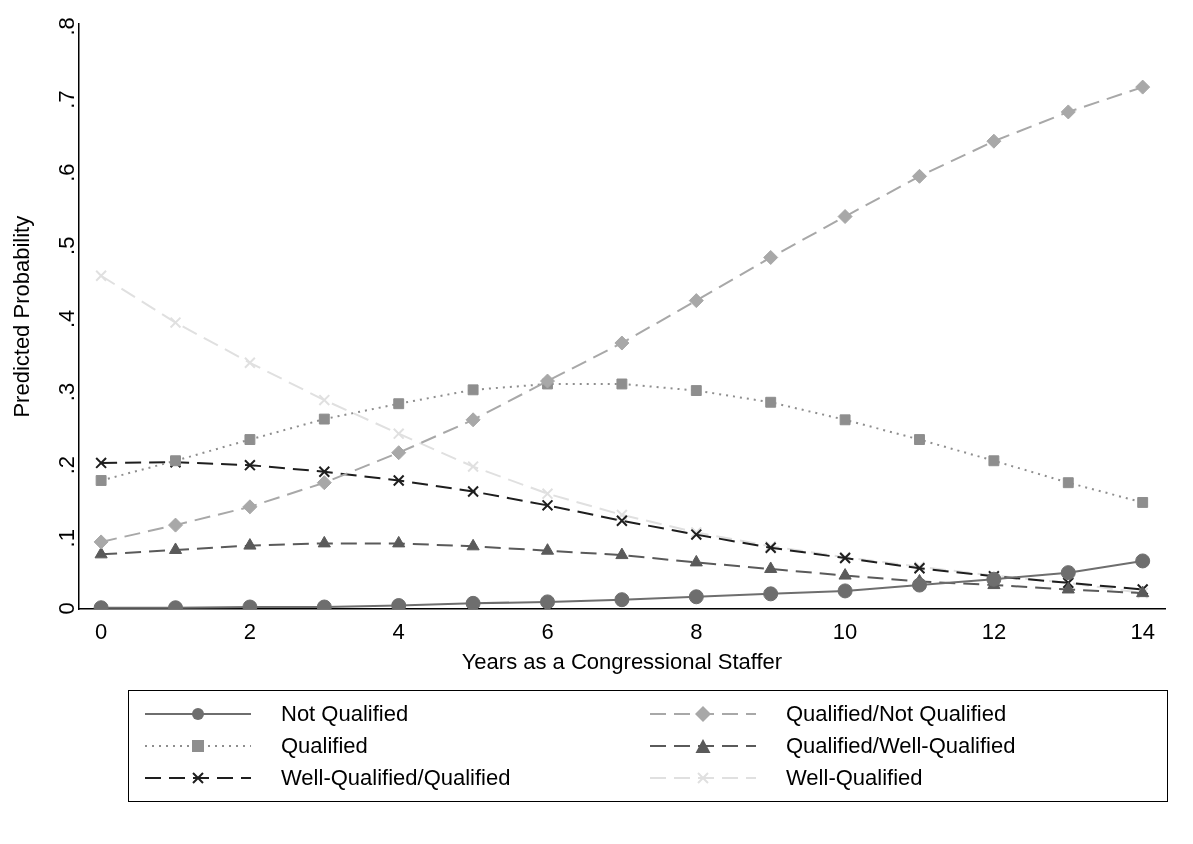 This screenshot has width=1193, height=844. What do you see at coordinates (66, 608) in the screenshot?
I see `y-tick-label: 0` at bounding box center [66, 608].